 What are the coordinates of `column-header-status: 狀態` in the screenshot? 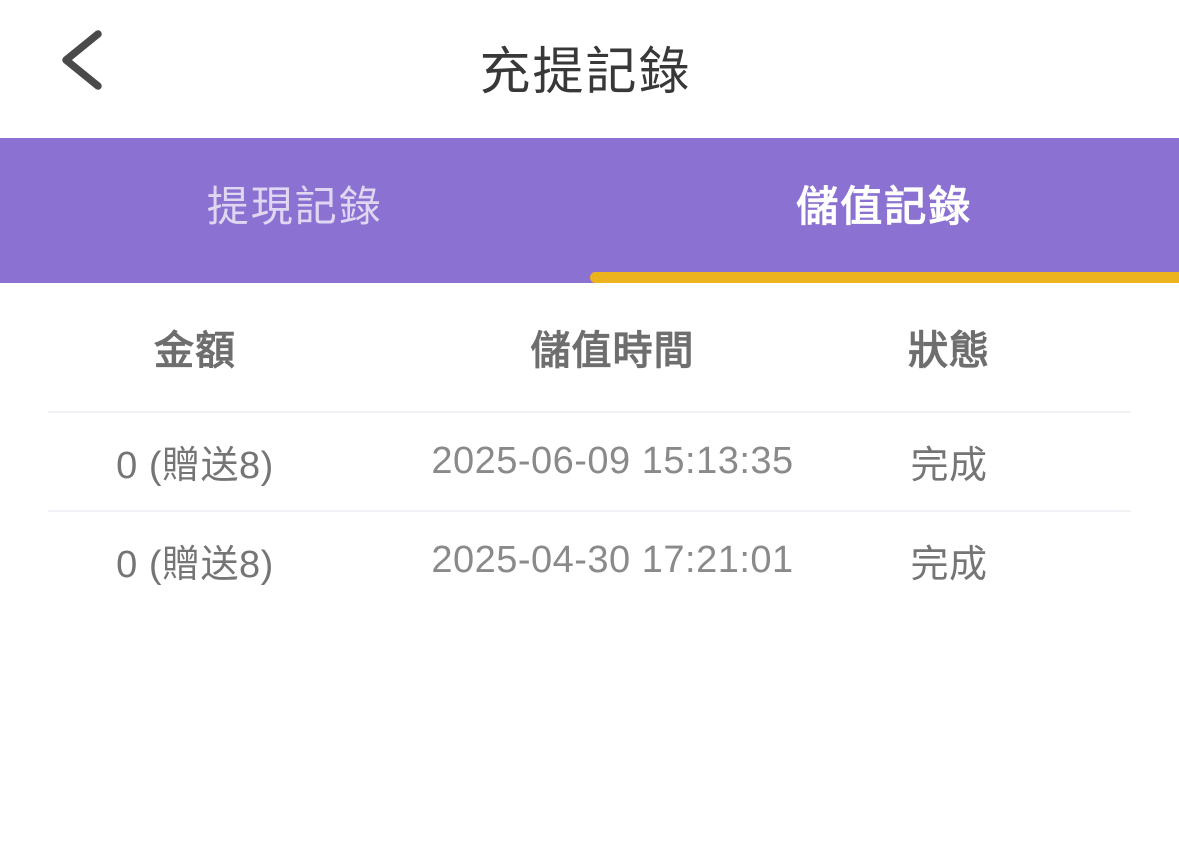 It's located at (949, 351).